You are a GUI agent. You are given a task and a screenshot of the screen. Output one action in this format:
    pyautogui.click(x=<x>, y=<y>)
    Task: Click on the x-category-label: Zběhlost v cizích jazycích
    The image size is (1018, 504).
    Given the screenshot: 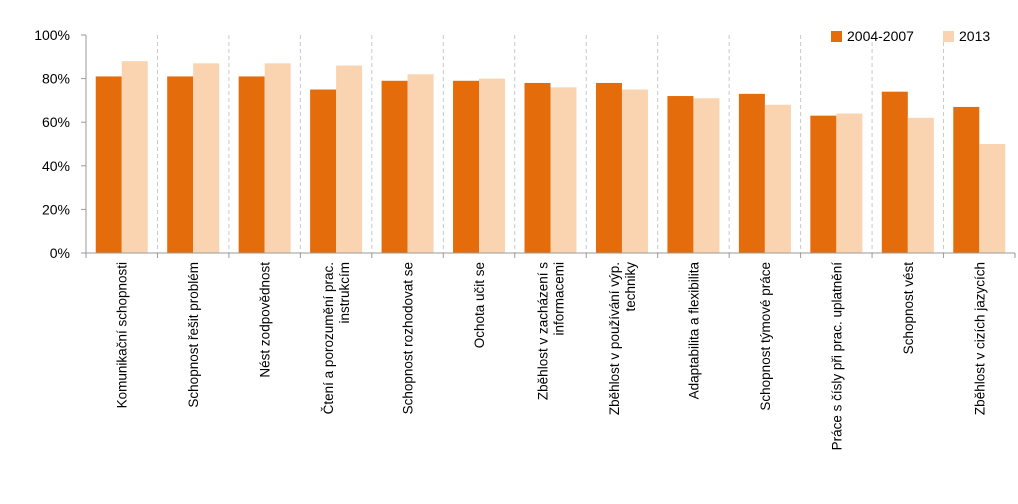 What is the action you would take?
    pyautogui.click(x=979, y=338)
    